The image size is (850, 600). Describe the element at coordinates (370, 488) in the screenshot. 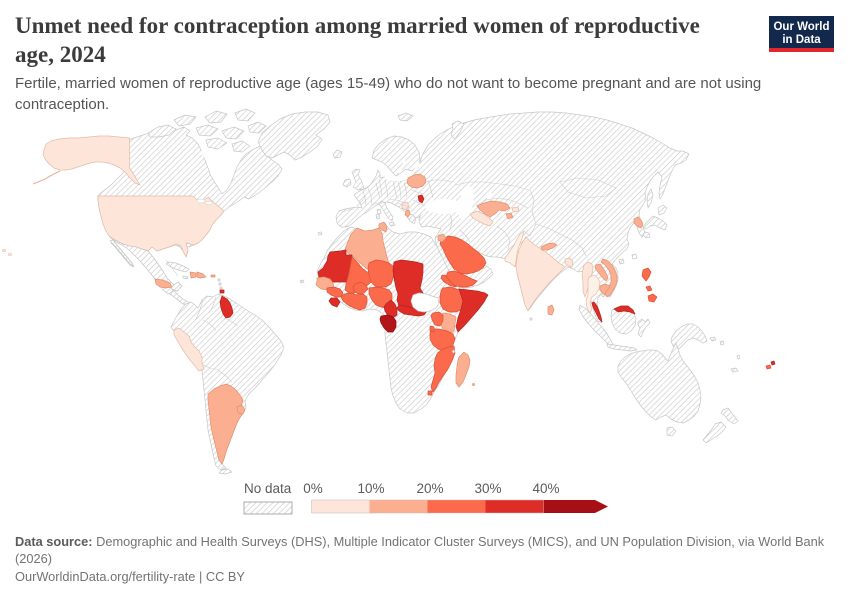

I see `svg-text: 10%` at that location.